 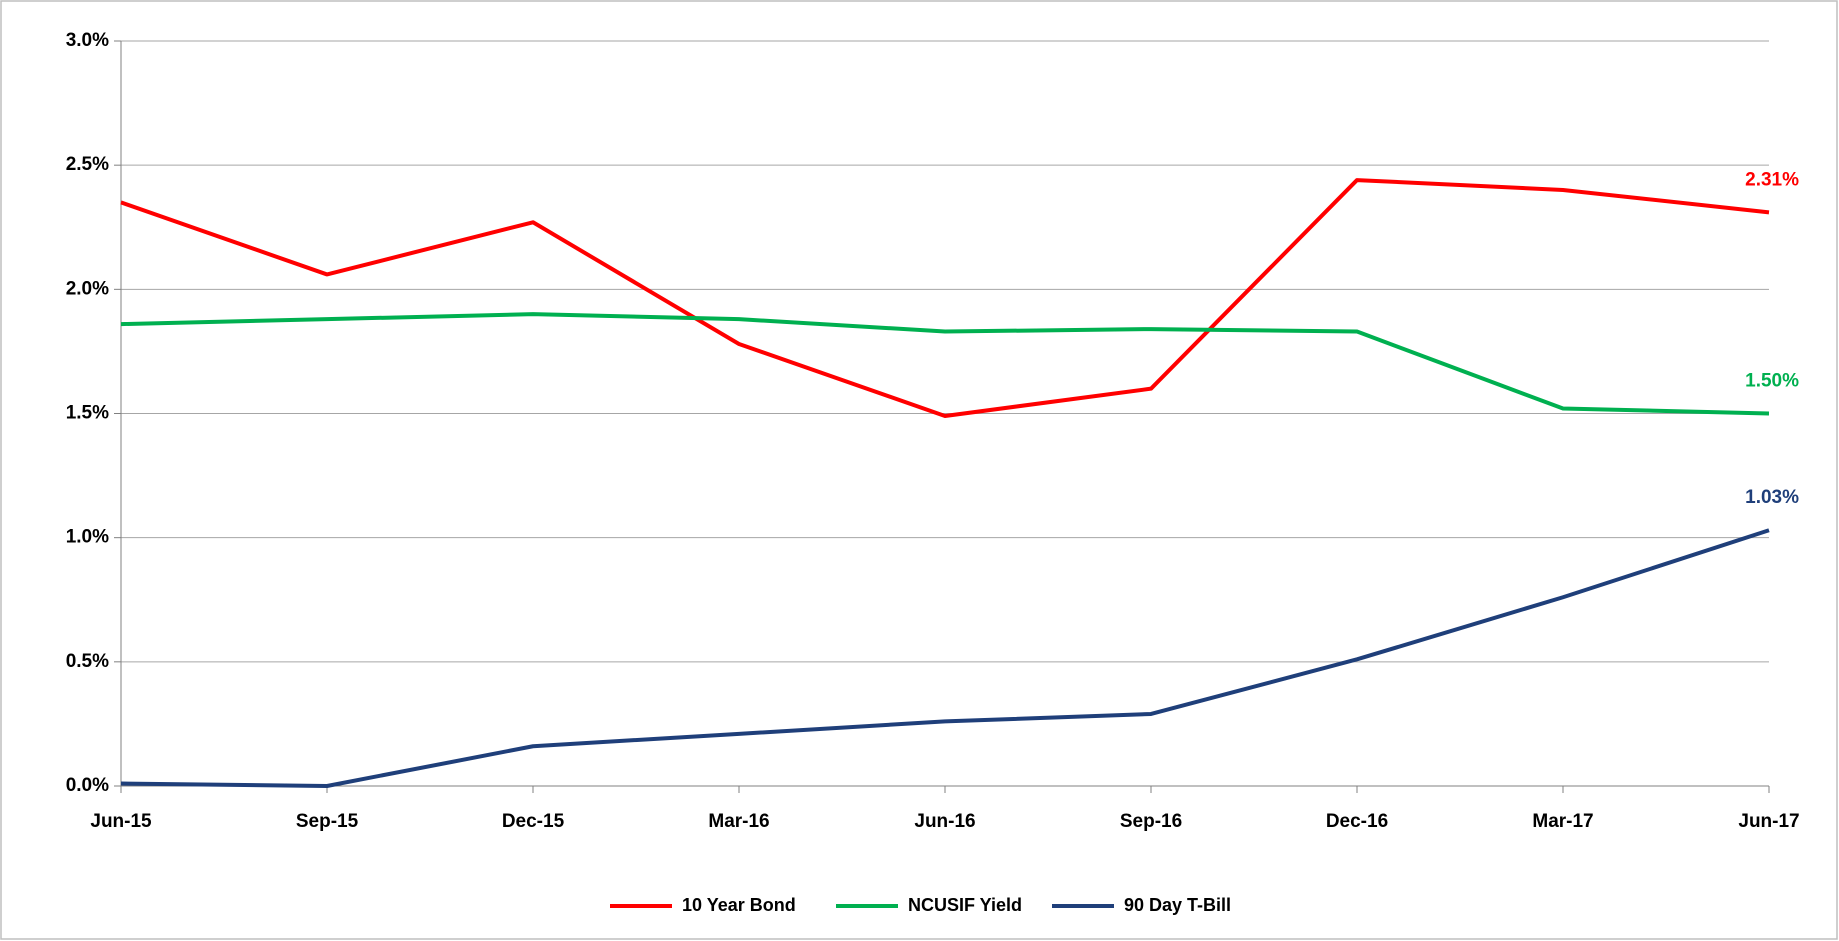 What do you see at coordinates (1772, 497) in the screenshot?
I see `data-label: 1.03%` at bounding box center [1772, 497].